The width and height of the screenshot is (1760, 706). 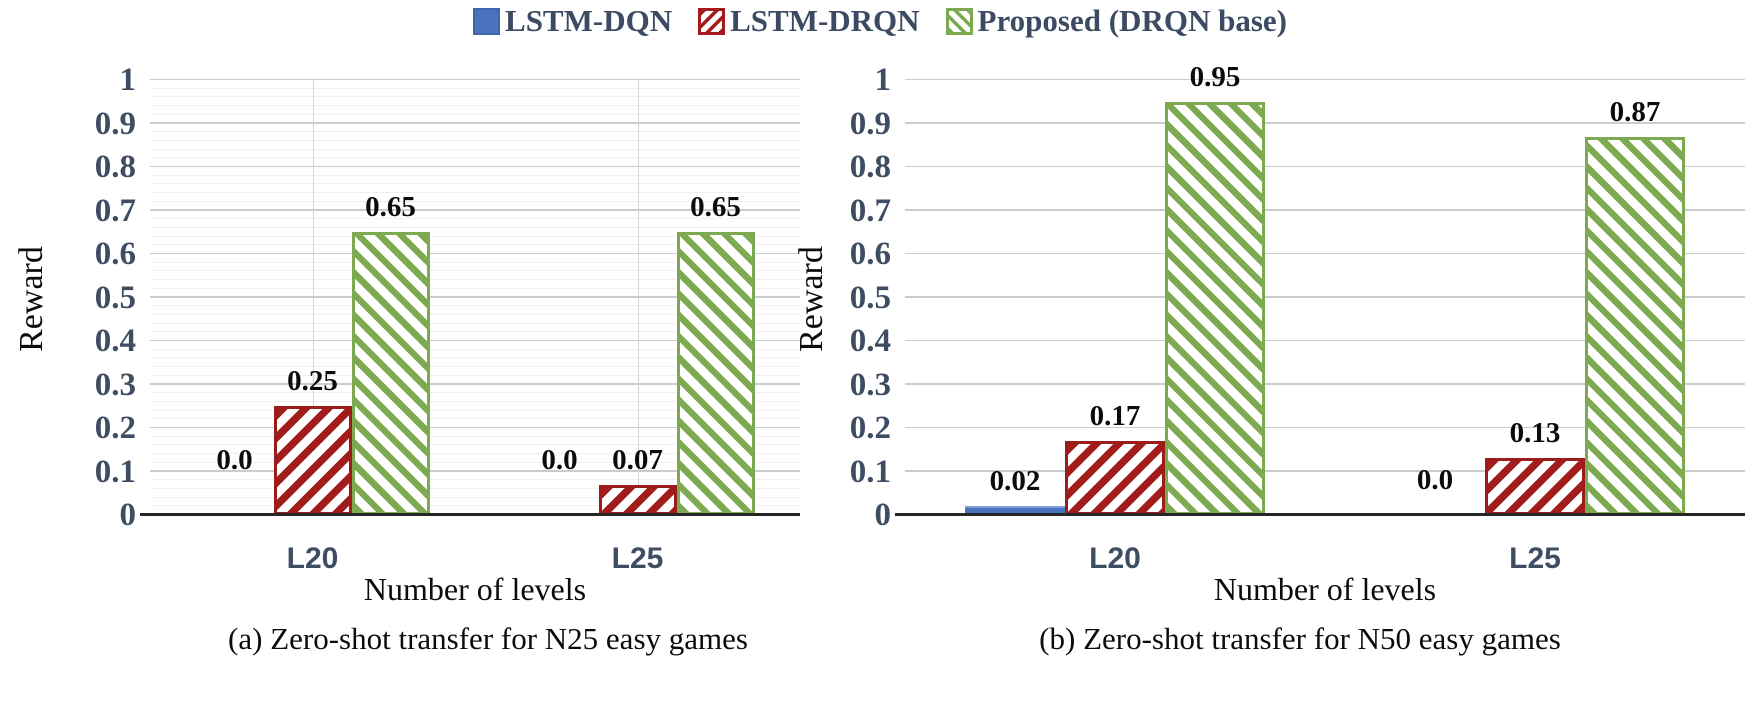 What do you see at coordinates (128, 515) in the screenshot?
I see `y-tick-label: 0` at bounding box center [128, 515].